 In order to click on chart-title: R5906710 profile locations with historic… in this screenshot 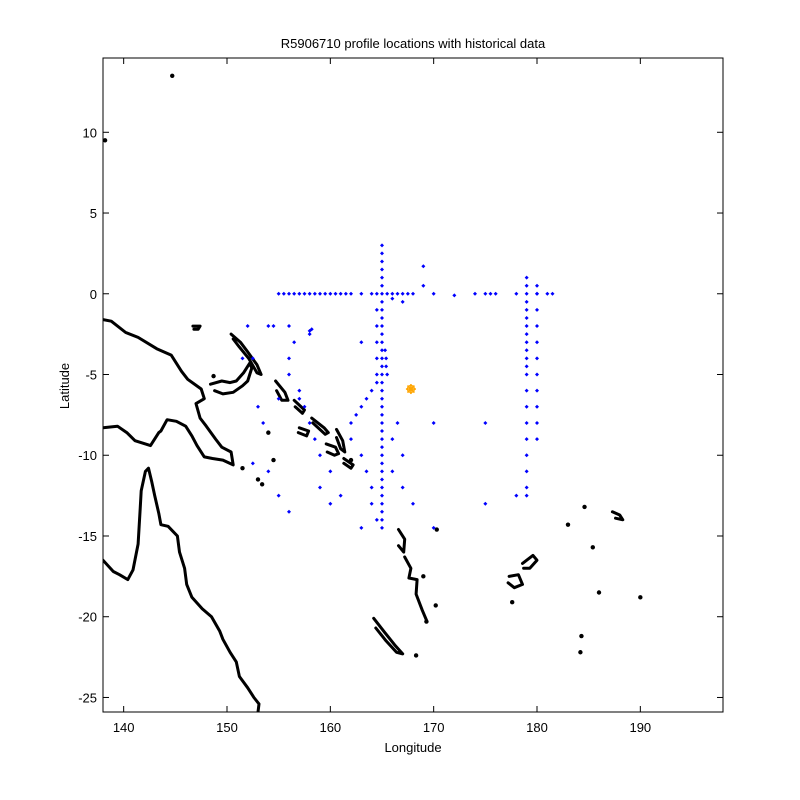, I will do `click(413, 43)`.